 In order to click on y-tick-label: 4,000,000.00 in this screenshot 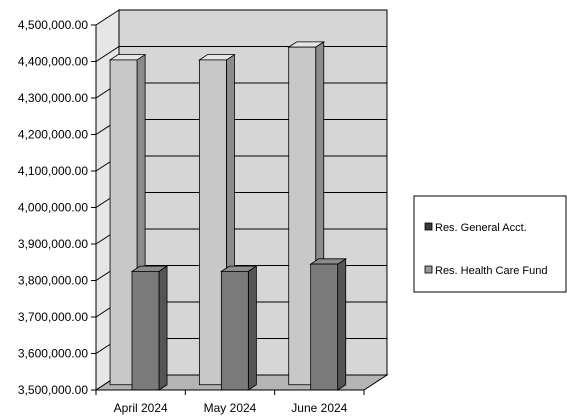, I will do `click(53, 208)`.